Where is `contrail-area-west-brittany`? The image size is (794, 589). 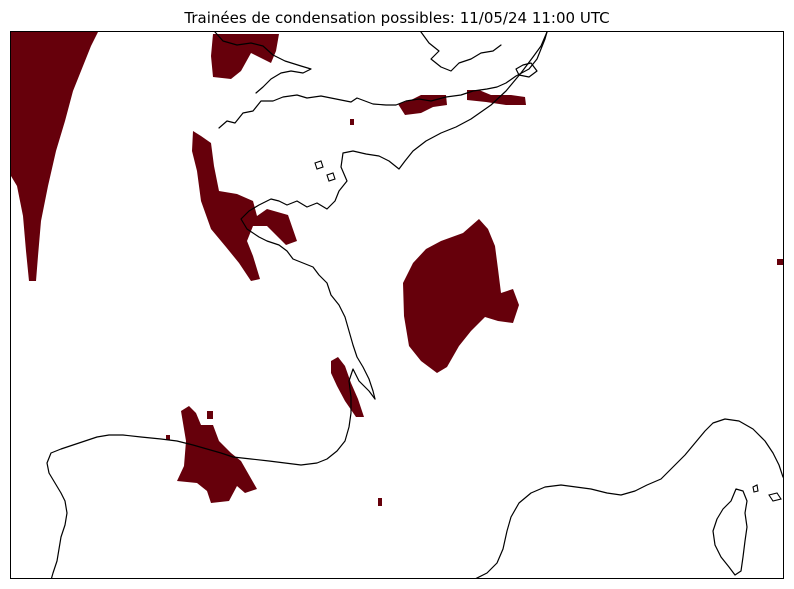 contrail-area-west-brittany is located at coordinates (244, 206).